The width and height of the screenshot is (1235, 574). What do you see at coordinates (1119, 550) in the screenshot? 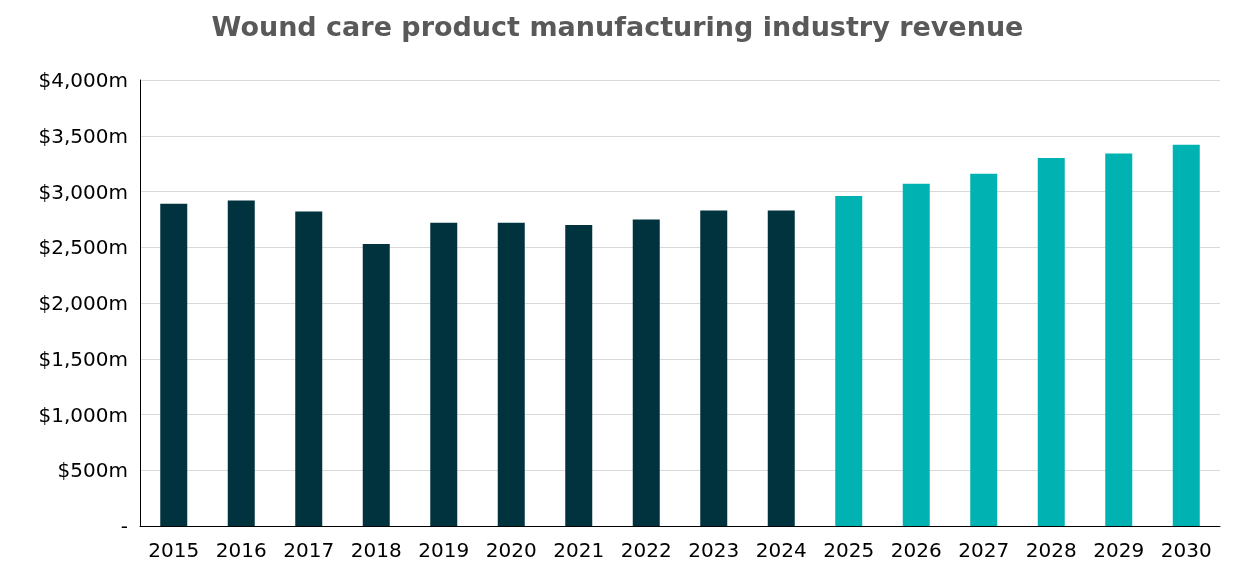
I see `x-tick-label: 2029` at bounding box center [1119, 550].